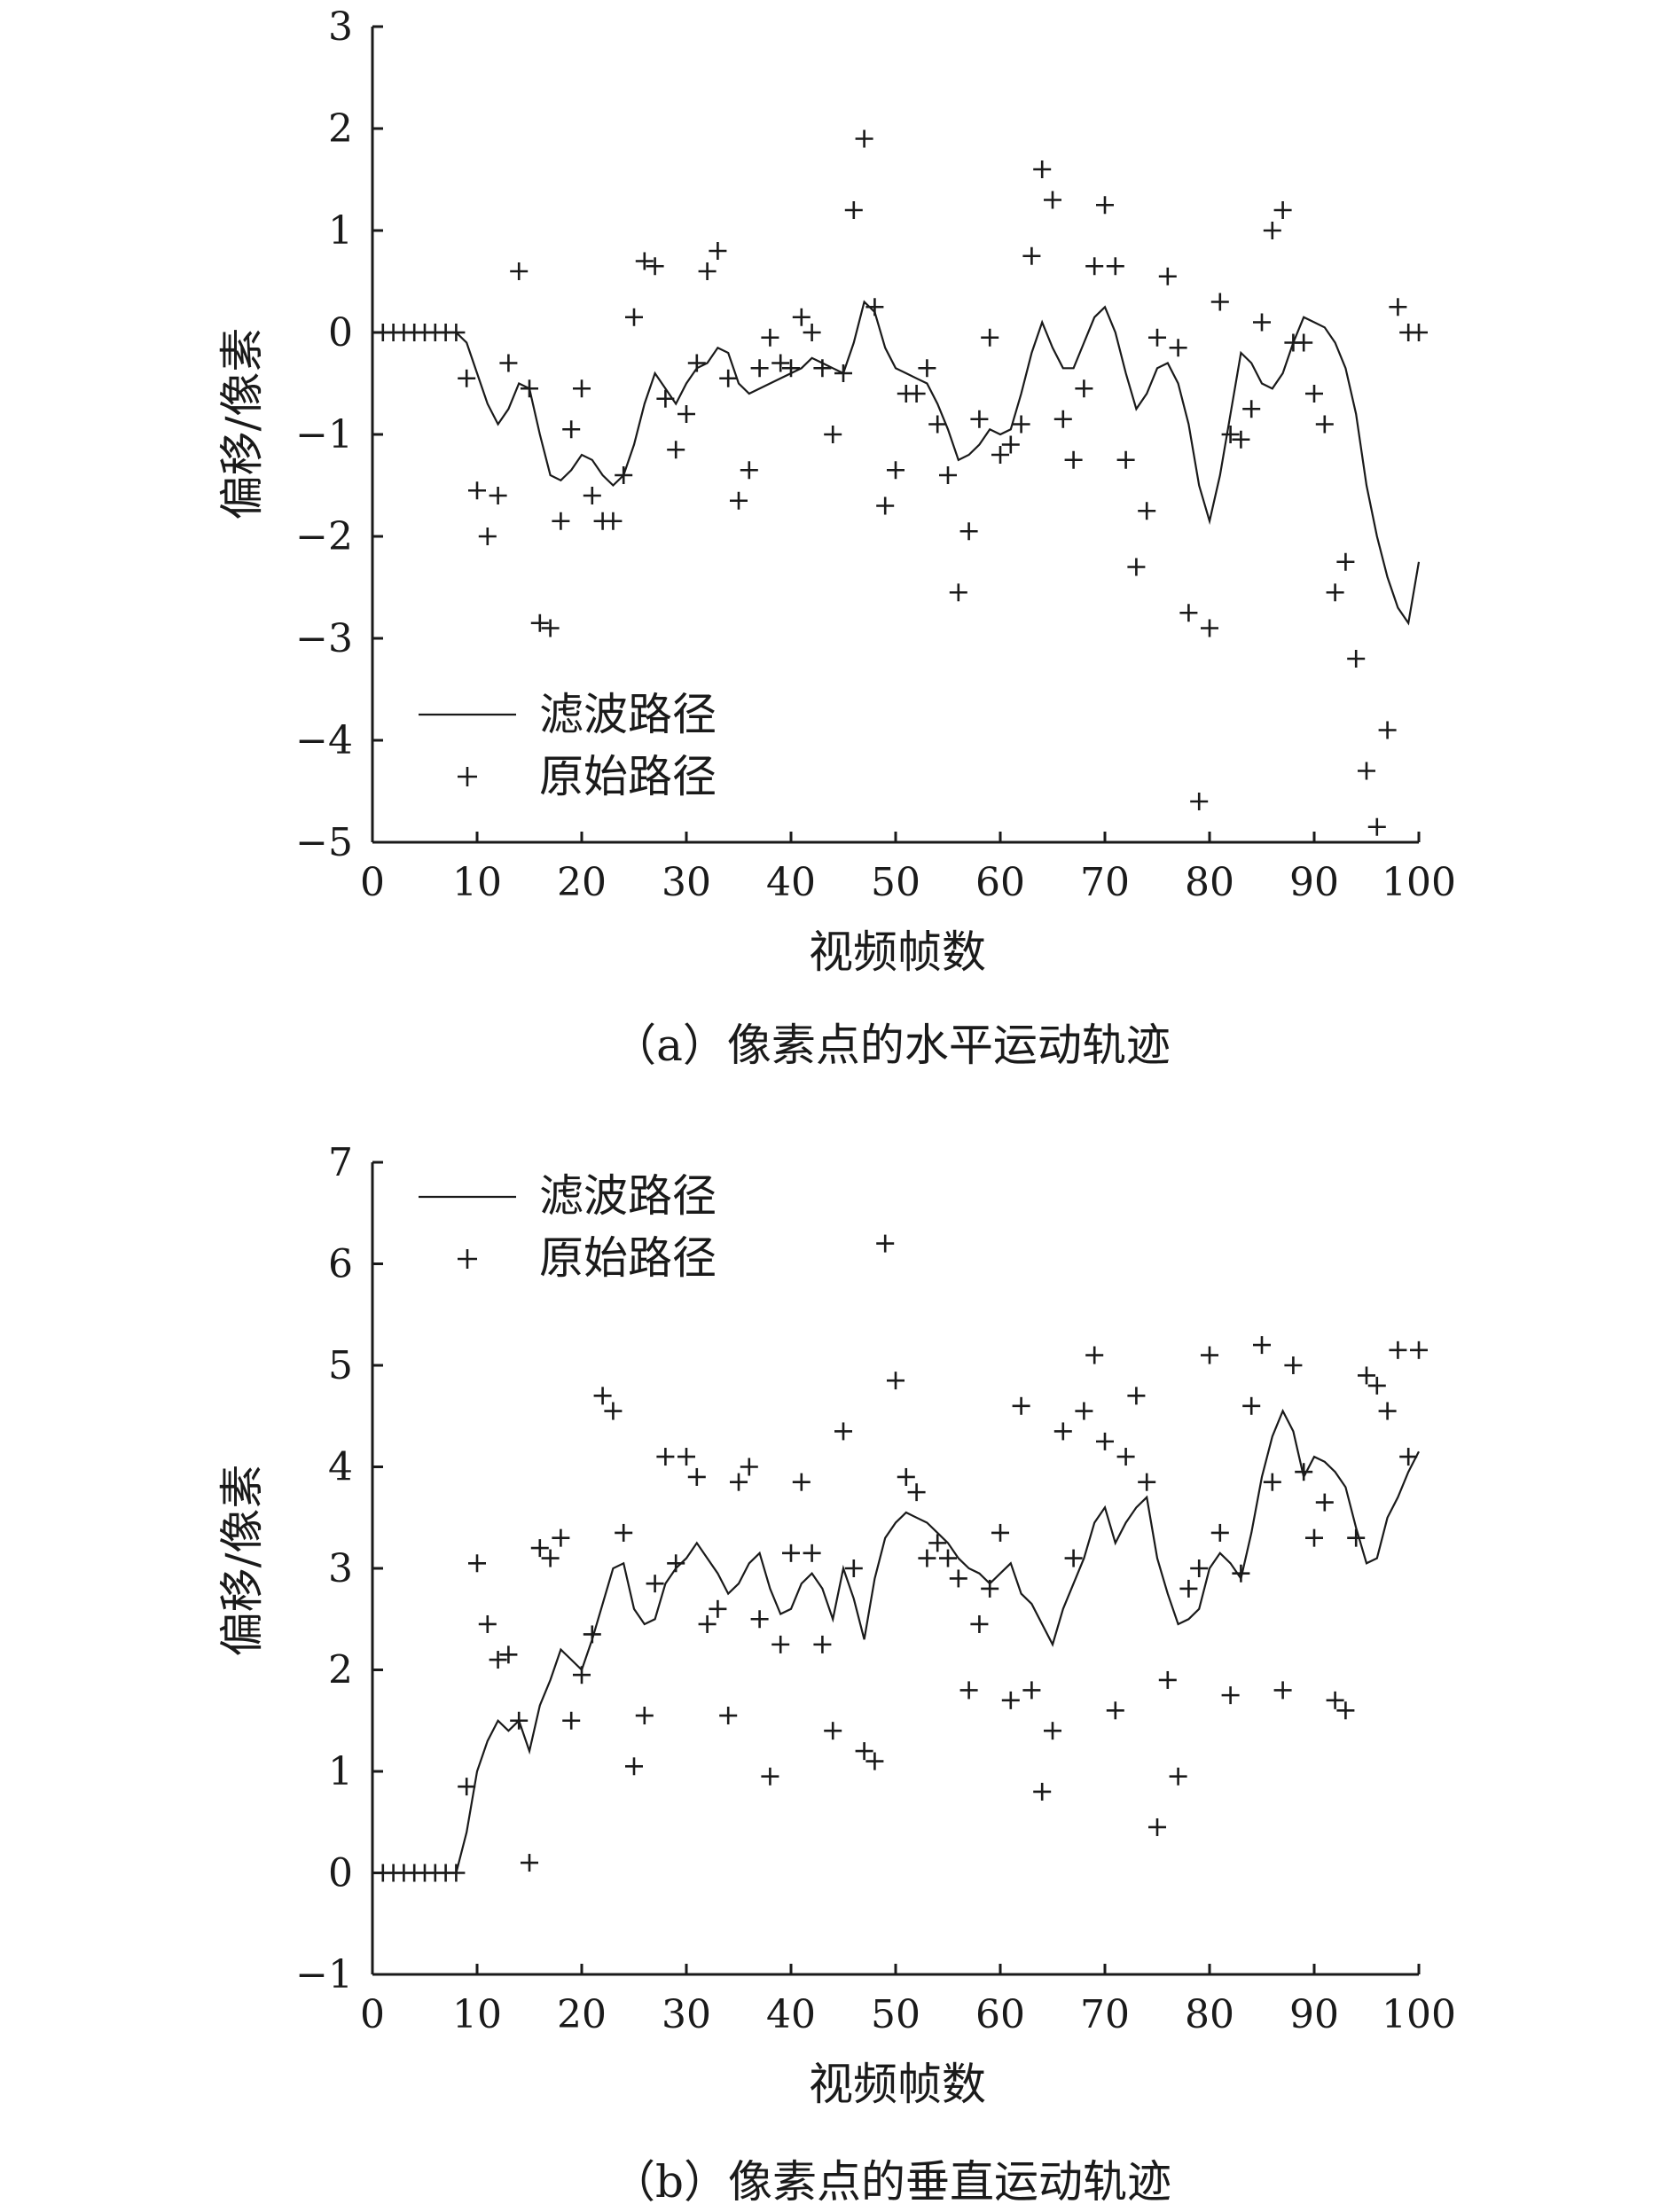 This screenshot has width=1676, height=2212. What do you see at coordinates (340, 1568) in the screenshot?
I see `chart-b-y-tick-label: 3` at bounding box center [340, 1568].